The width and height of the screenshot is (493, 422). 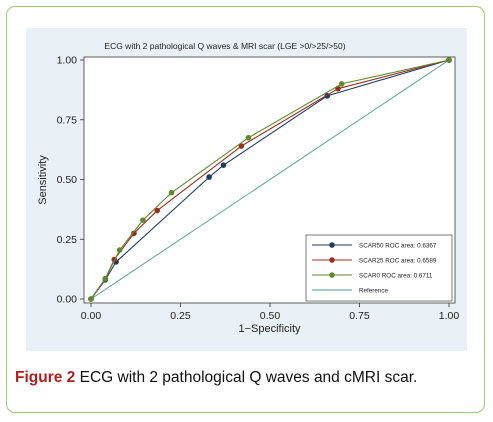 I want to click on y-tick-label: 1.00, so click(x=67, y=61).